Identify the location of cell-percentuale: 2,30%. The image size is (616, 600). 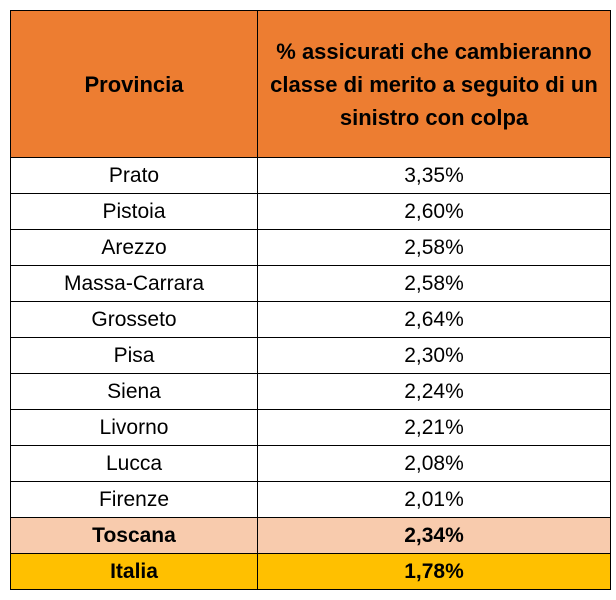
(434, 355).